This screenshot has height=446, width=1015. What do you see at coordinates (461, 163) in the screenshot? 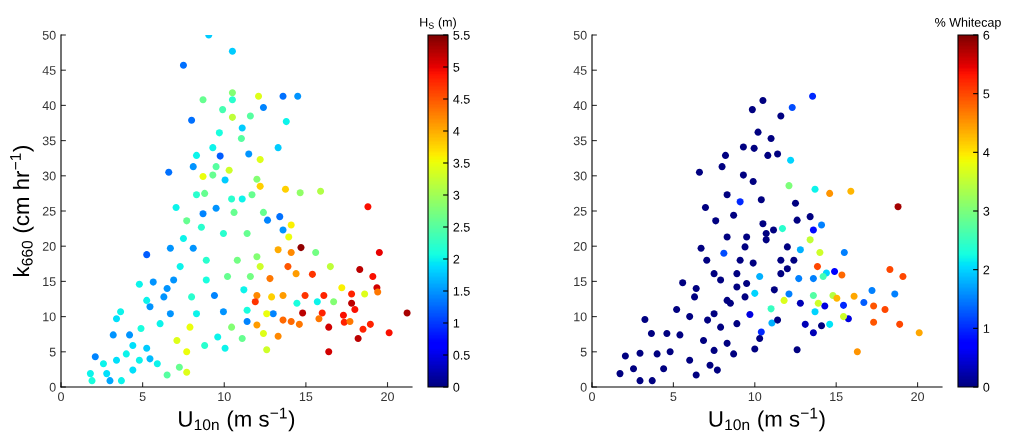
I see `color-bar-label: 3.5` at bounding box center [461, 163].